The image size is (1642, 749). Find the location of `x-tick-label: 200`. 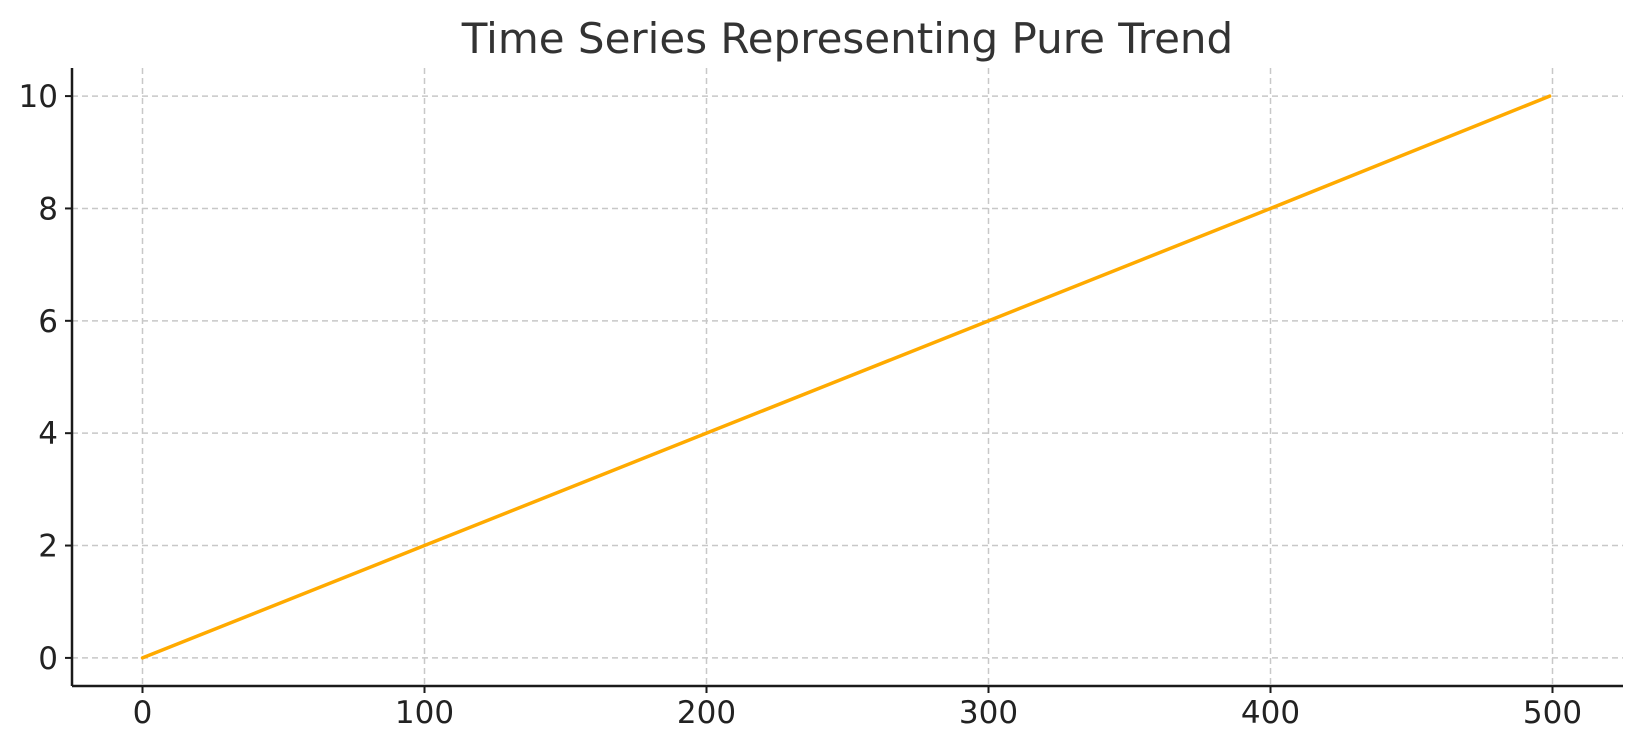

x-tick-label: 200 is located at coordinates (706, 713).